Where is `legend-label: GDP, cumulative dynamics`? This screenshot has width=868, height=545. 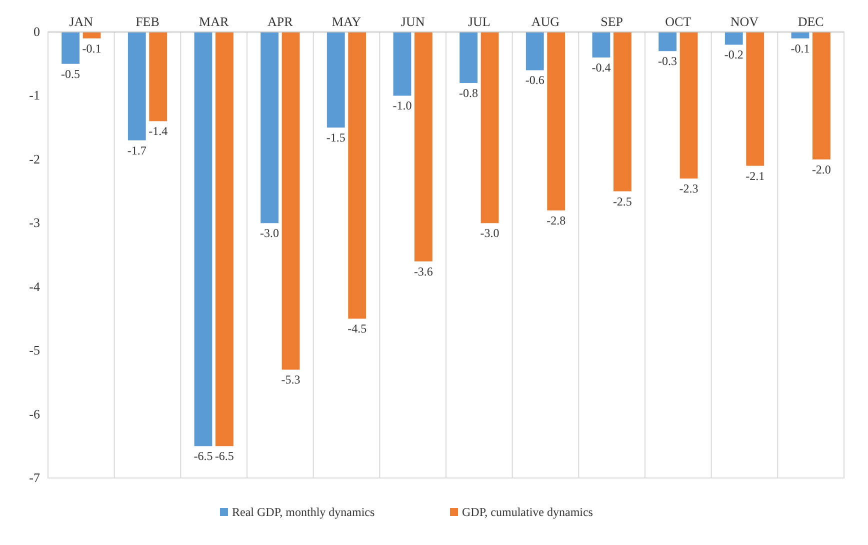
legend-label: GDP, cumulative dynamics is located at coordinates (528, 512).